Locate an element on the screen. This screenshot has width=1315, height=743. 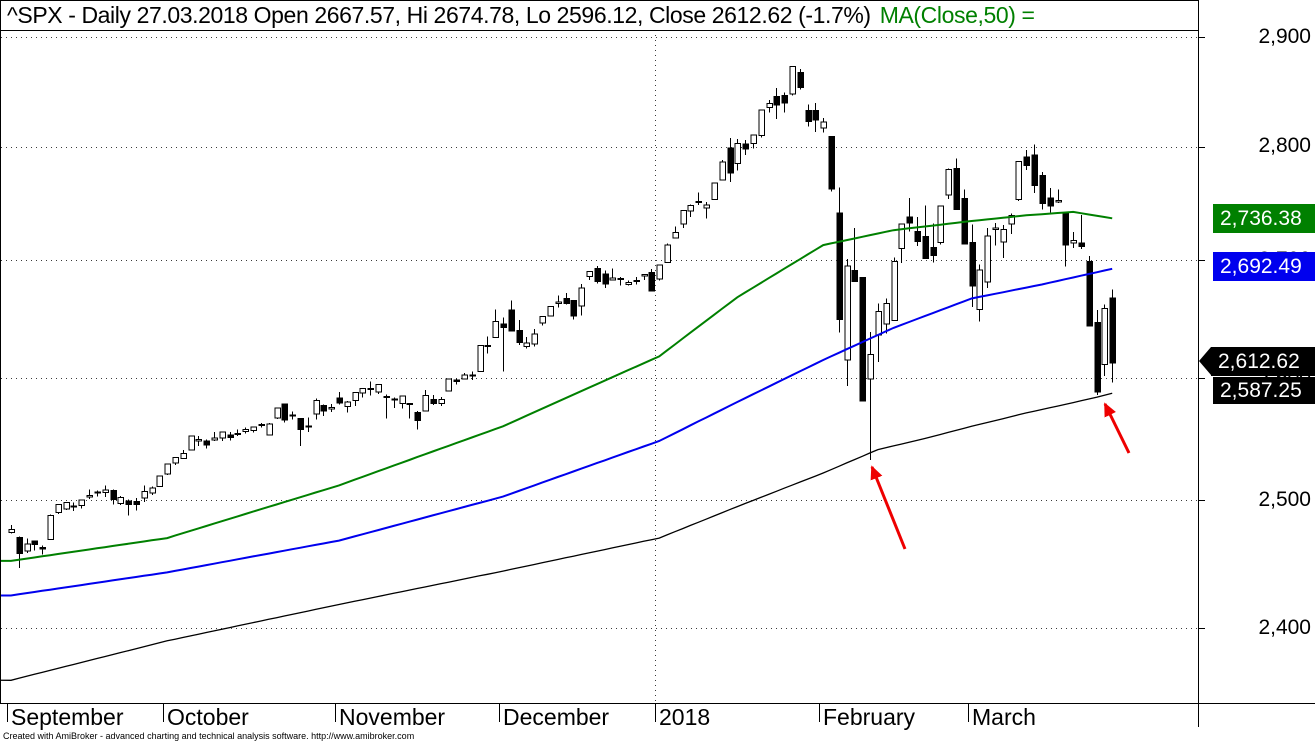
ma-indicator-label: MA(Close,50) = is located at coordinates (957, 15).